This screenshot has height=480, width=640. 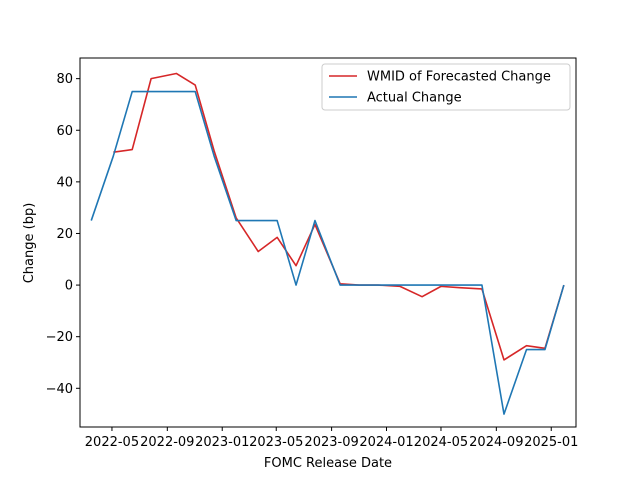 I want to click on x-tick-label: 2023-09, so click(x=331, y=442).